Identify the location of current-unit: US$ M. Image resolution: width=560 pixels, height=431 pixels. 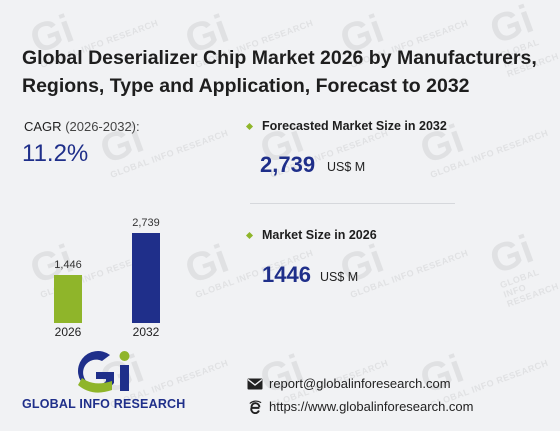
(339, 277).